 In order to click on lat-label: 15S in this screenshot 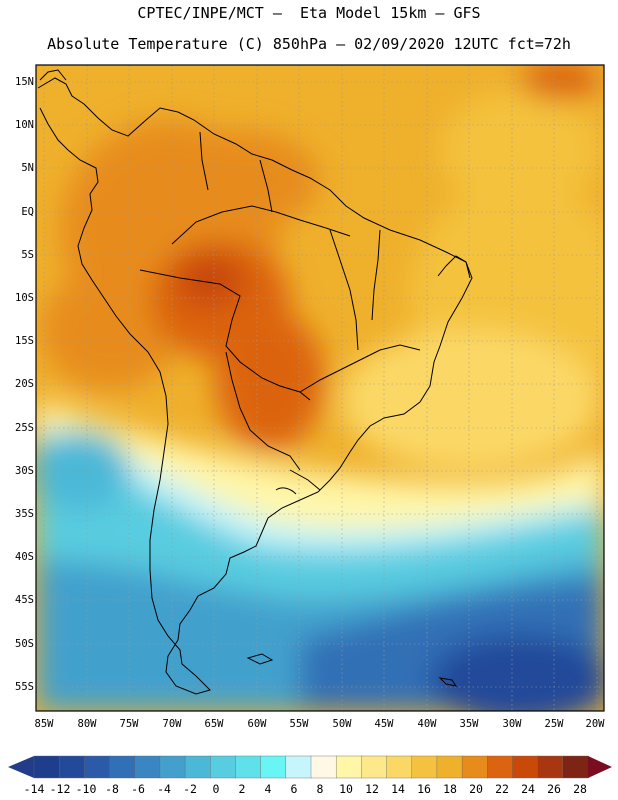, I will do `click(24, 341)`.